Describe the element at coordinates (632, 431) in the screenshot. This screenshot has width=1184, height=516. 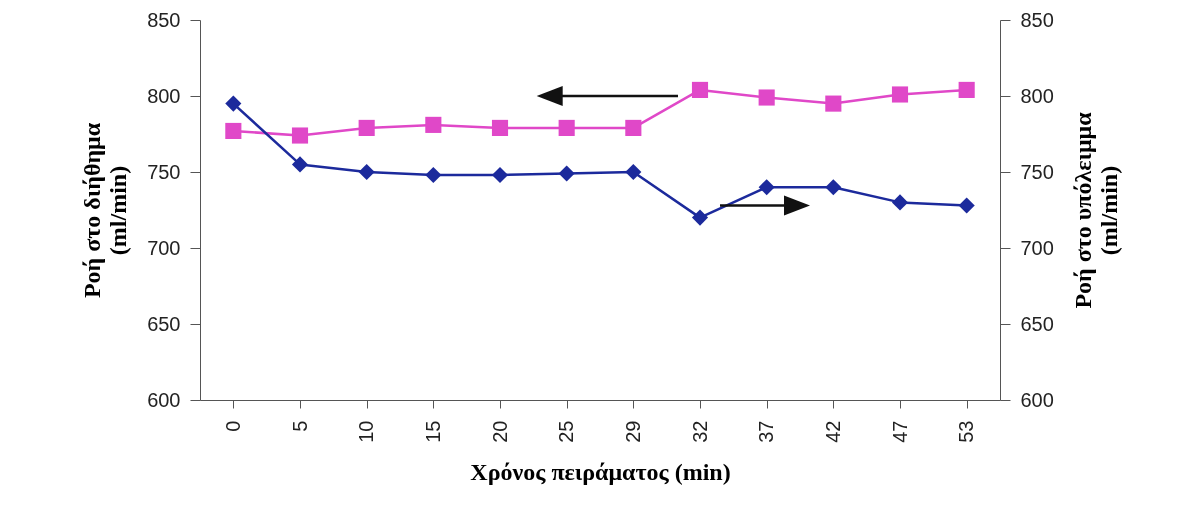
I see `x-tick-label: 29` at that location.